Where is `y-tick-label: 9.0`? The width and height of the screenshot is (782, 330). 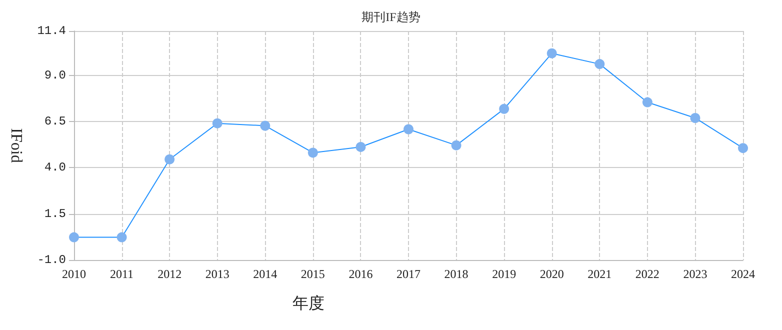 y-tick-label: 9.0 is located at coordinates (55, 75).